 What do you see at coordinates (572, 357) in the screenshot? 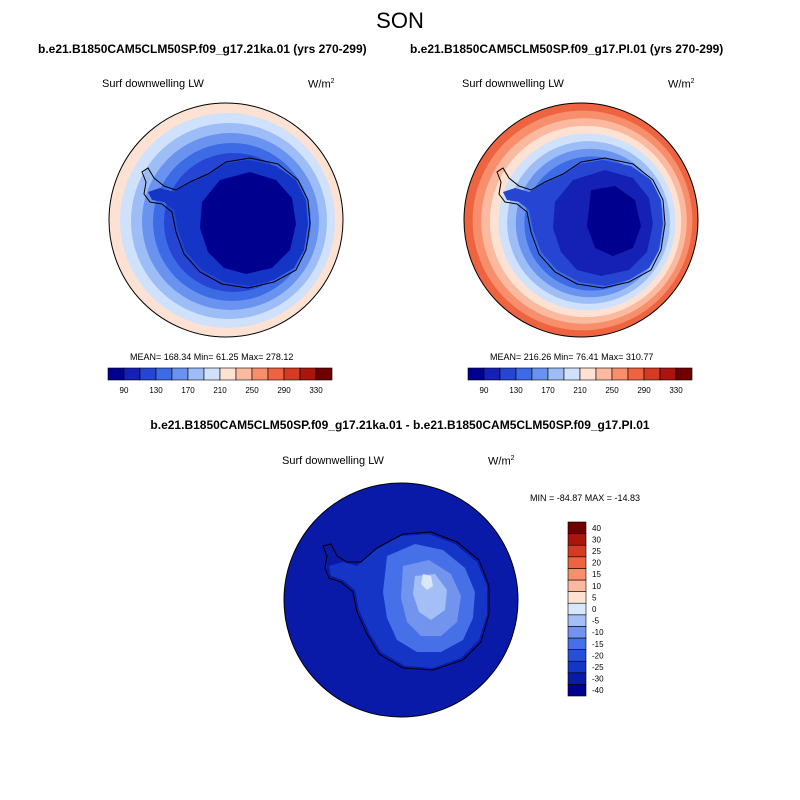
I see `right-stats: MEAN= 216.26 Min= 76.41 Max= 310.77` at bounding box center [572, 357].